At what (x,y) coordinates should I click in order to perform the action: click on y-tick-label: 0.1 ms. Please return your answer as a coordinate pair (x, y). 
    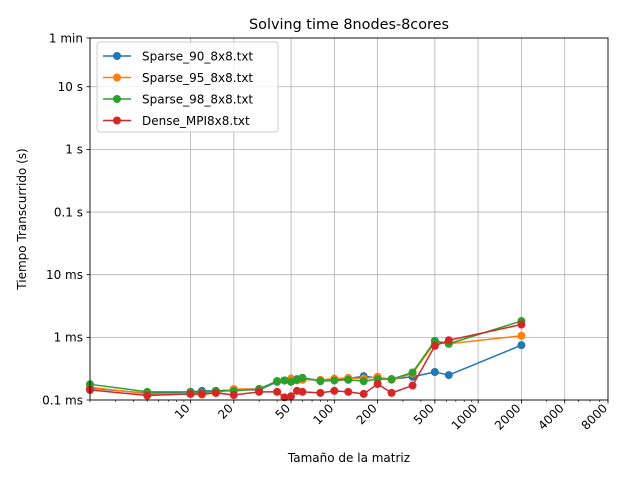
    Looking at the image, I should click on (62, 400).